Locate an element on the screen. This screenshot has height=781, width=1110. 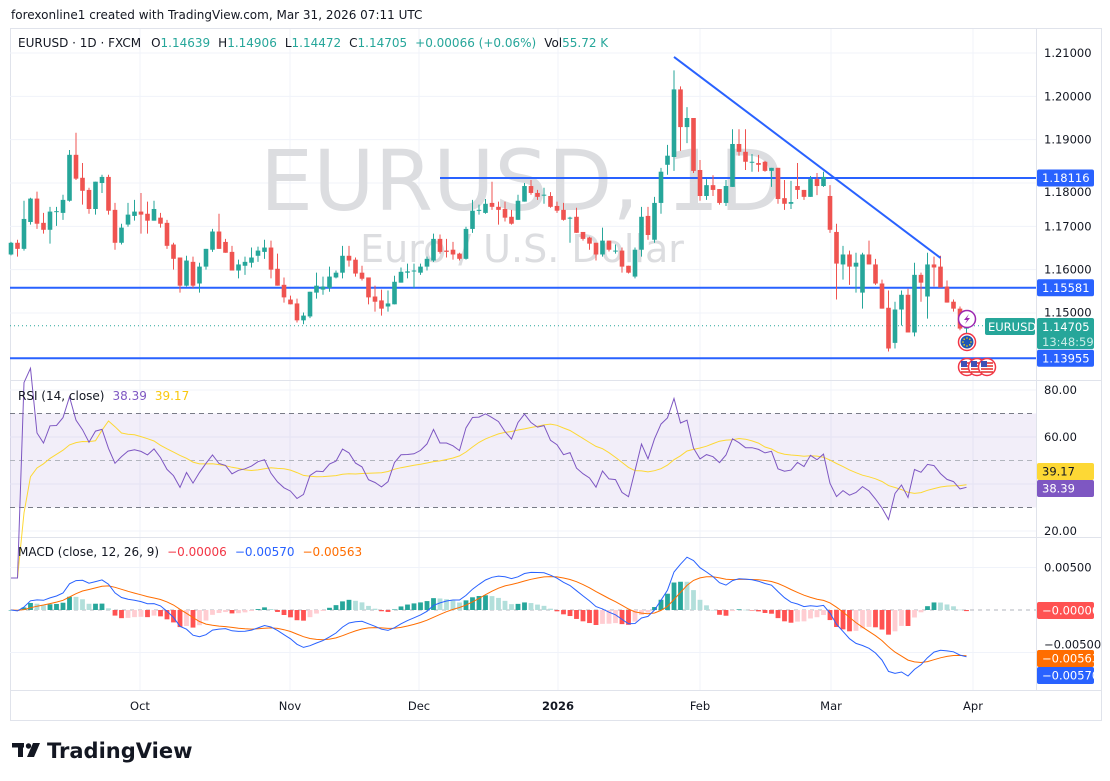
event-markers is located at coordinates (977, 343).